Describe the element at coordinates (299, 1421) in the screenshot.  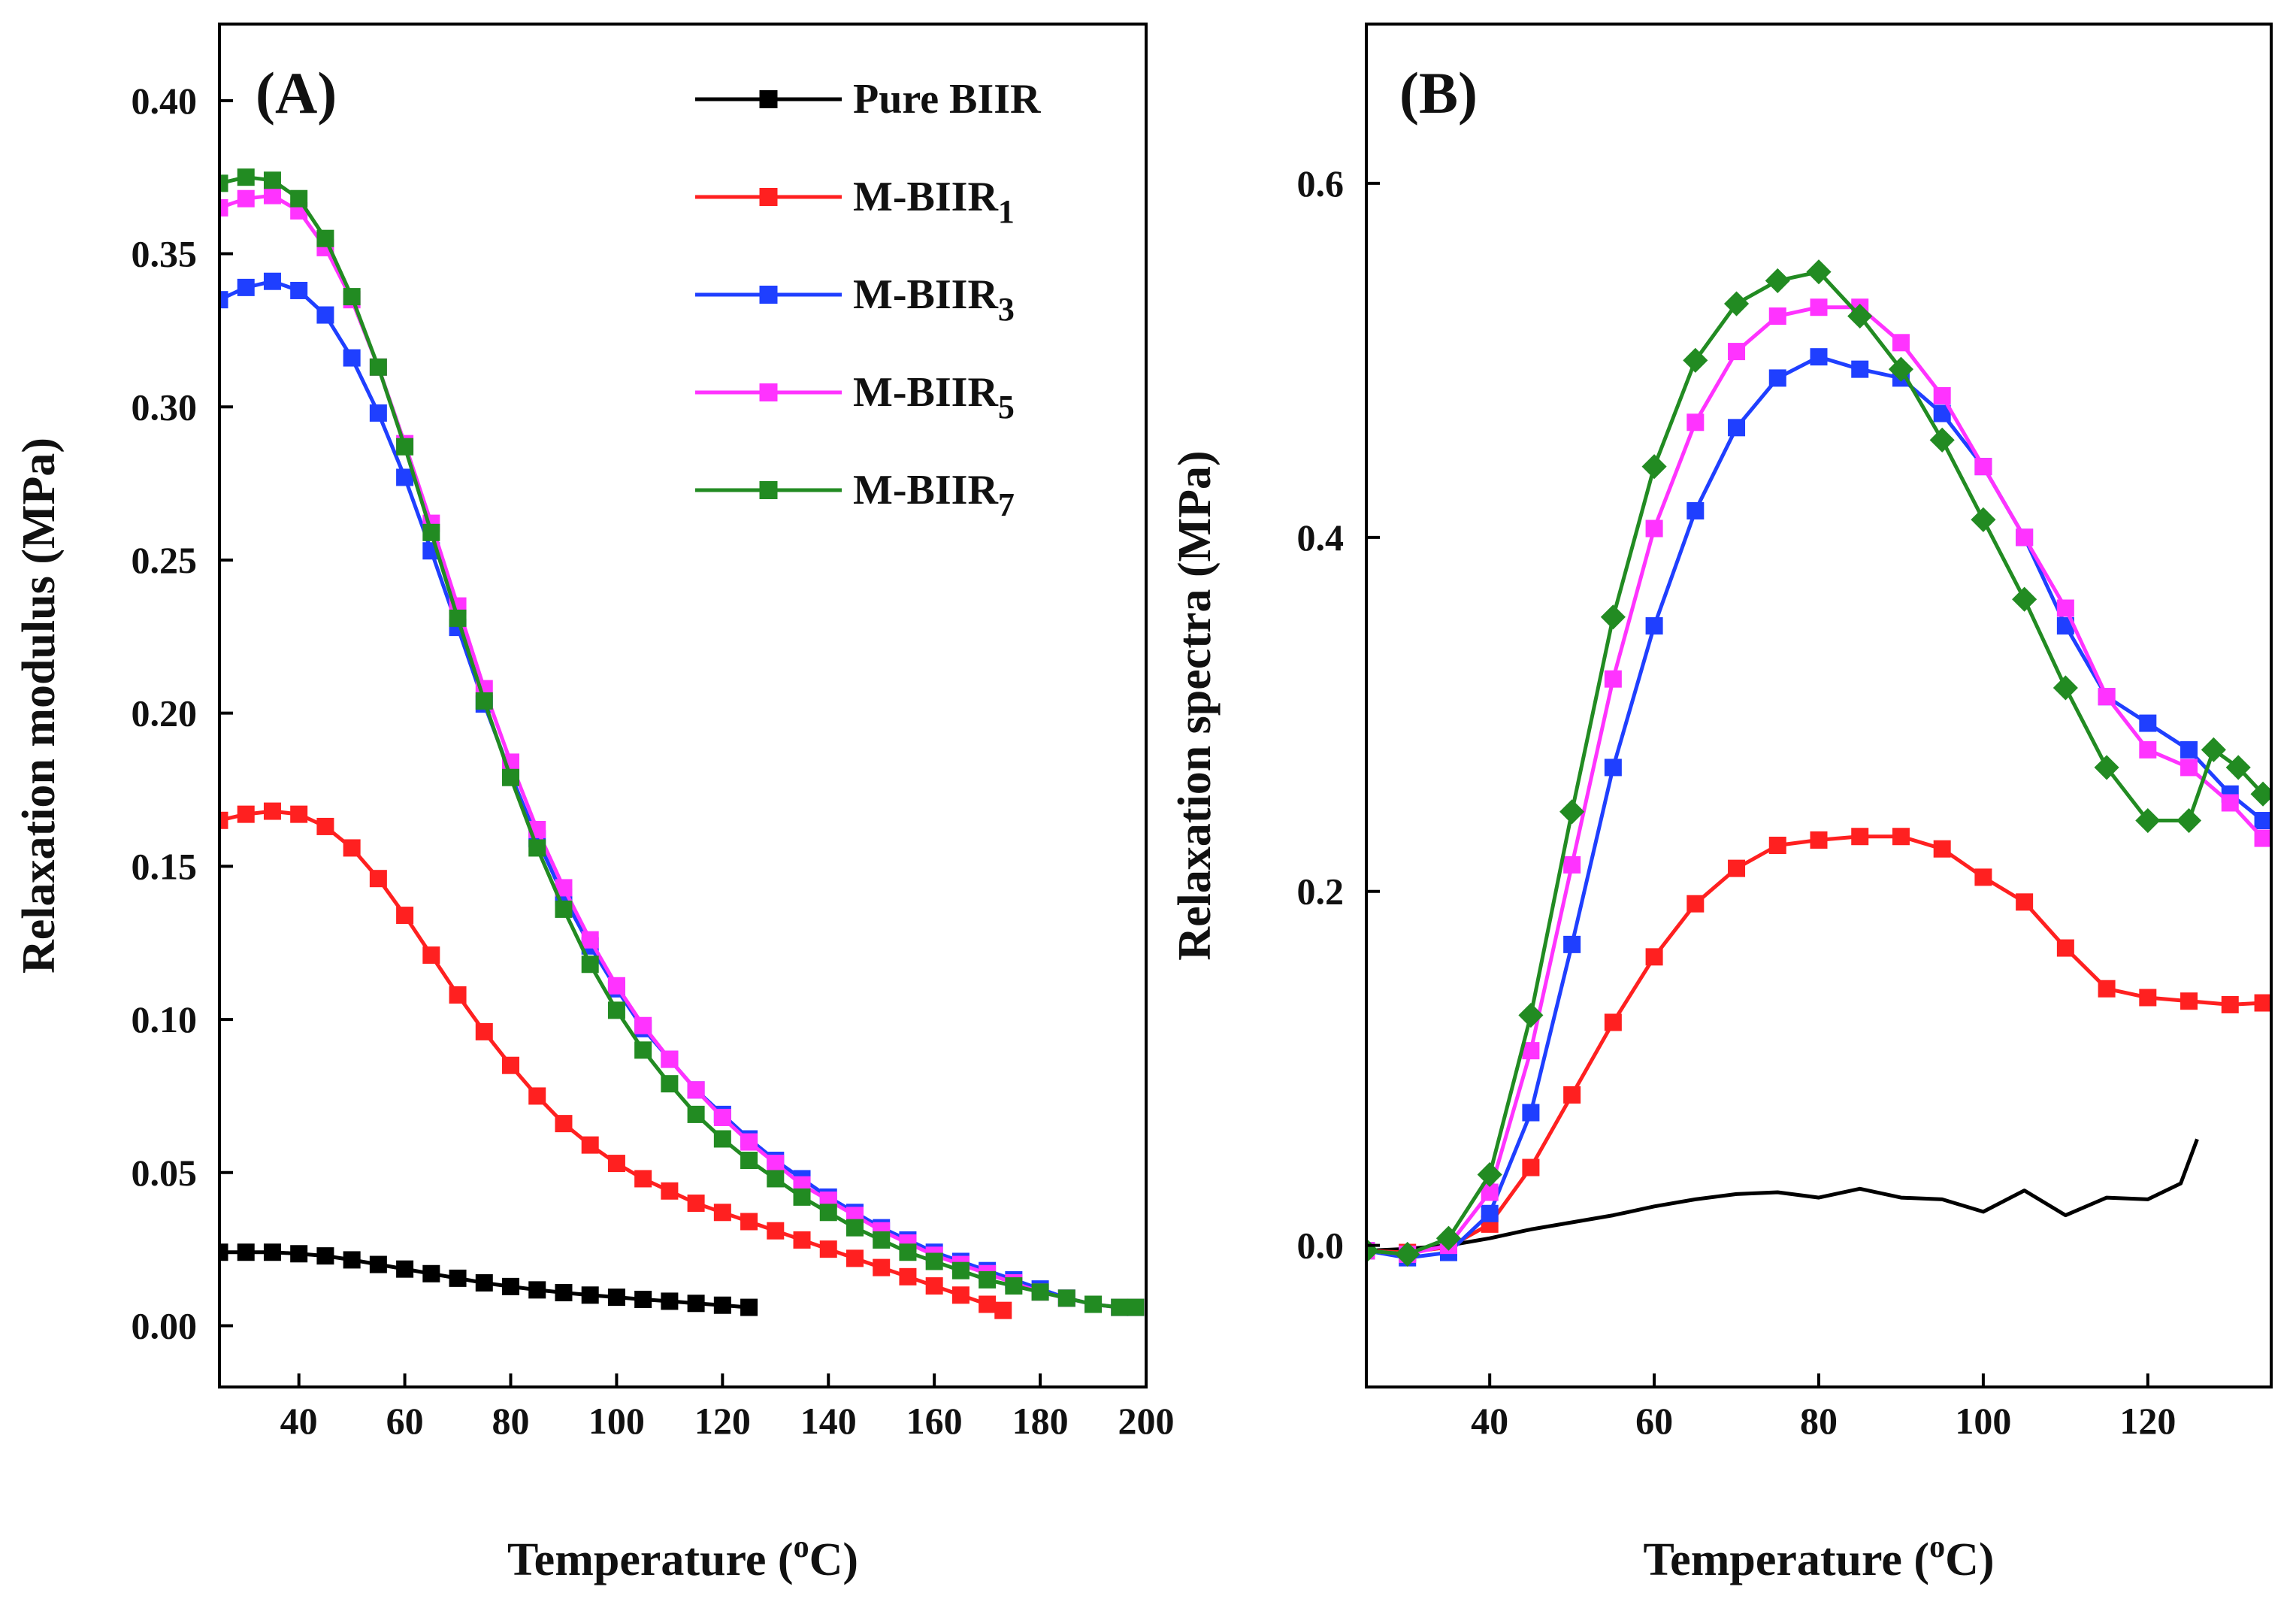
I see `x-tick-label: 40` at that location.